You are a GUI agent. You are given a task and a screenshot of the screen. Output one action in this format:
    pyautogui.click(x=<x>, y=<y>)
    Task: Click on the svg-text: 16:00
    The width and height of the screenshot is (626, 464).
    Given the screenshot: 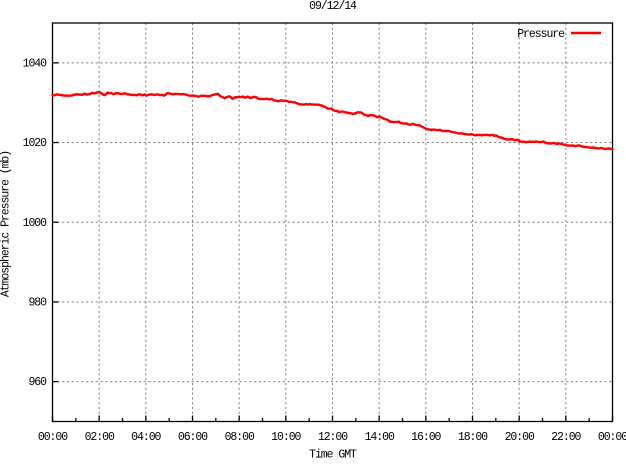 What is the action you would take?
    pyautogui.click(x=426, y=437)
    